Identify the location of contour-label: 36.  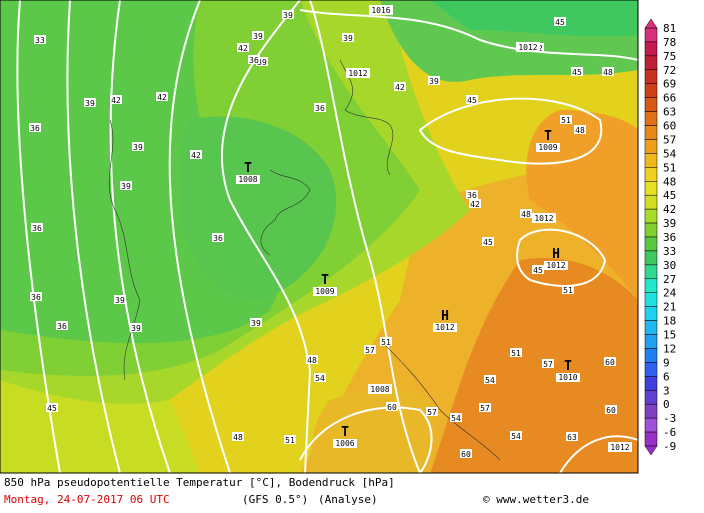
(36, 297).